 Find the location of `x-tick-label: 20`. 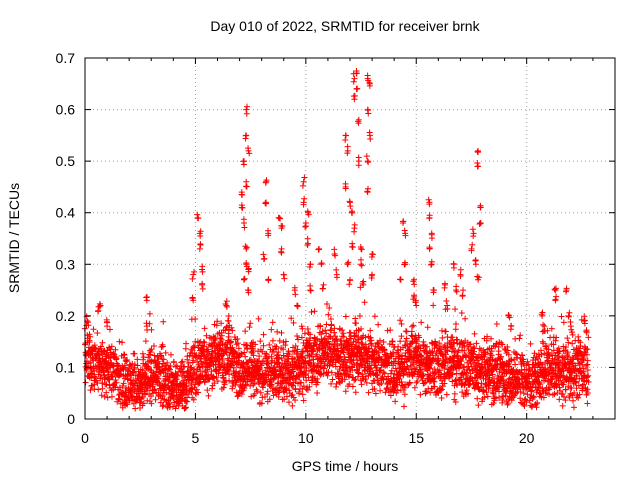

x-tick-label: 20 is located at coordinates (527, 438).